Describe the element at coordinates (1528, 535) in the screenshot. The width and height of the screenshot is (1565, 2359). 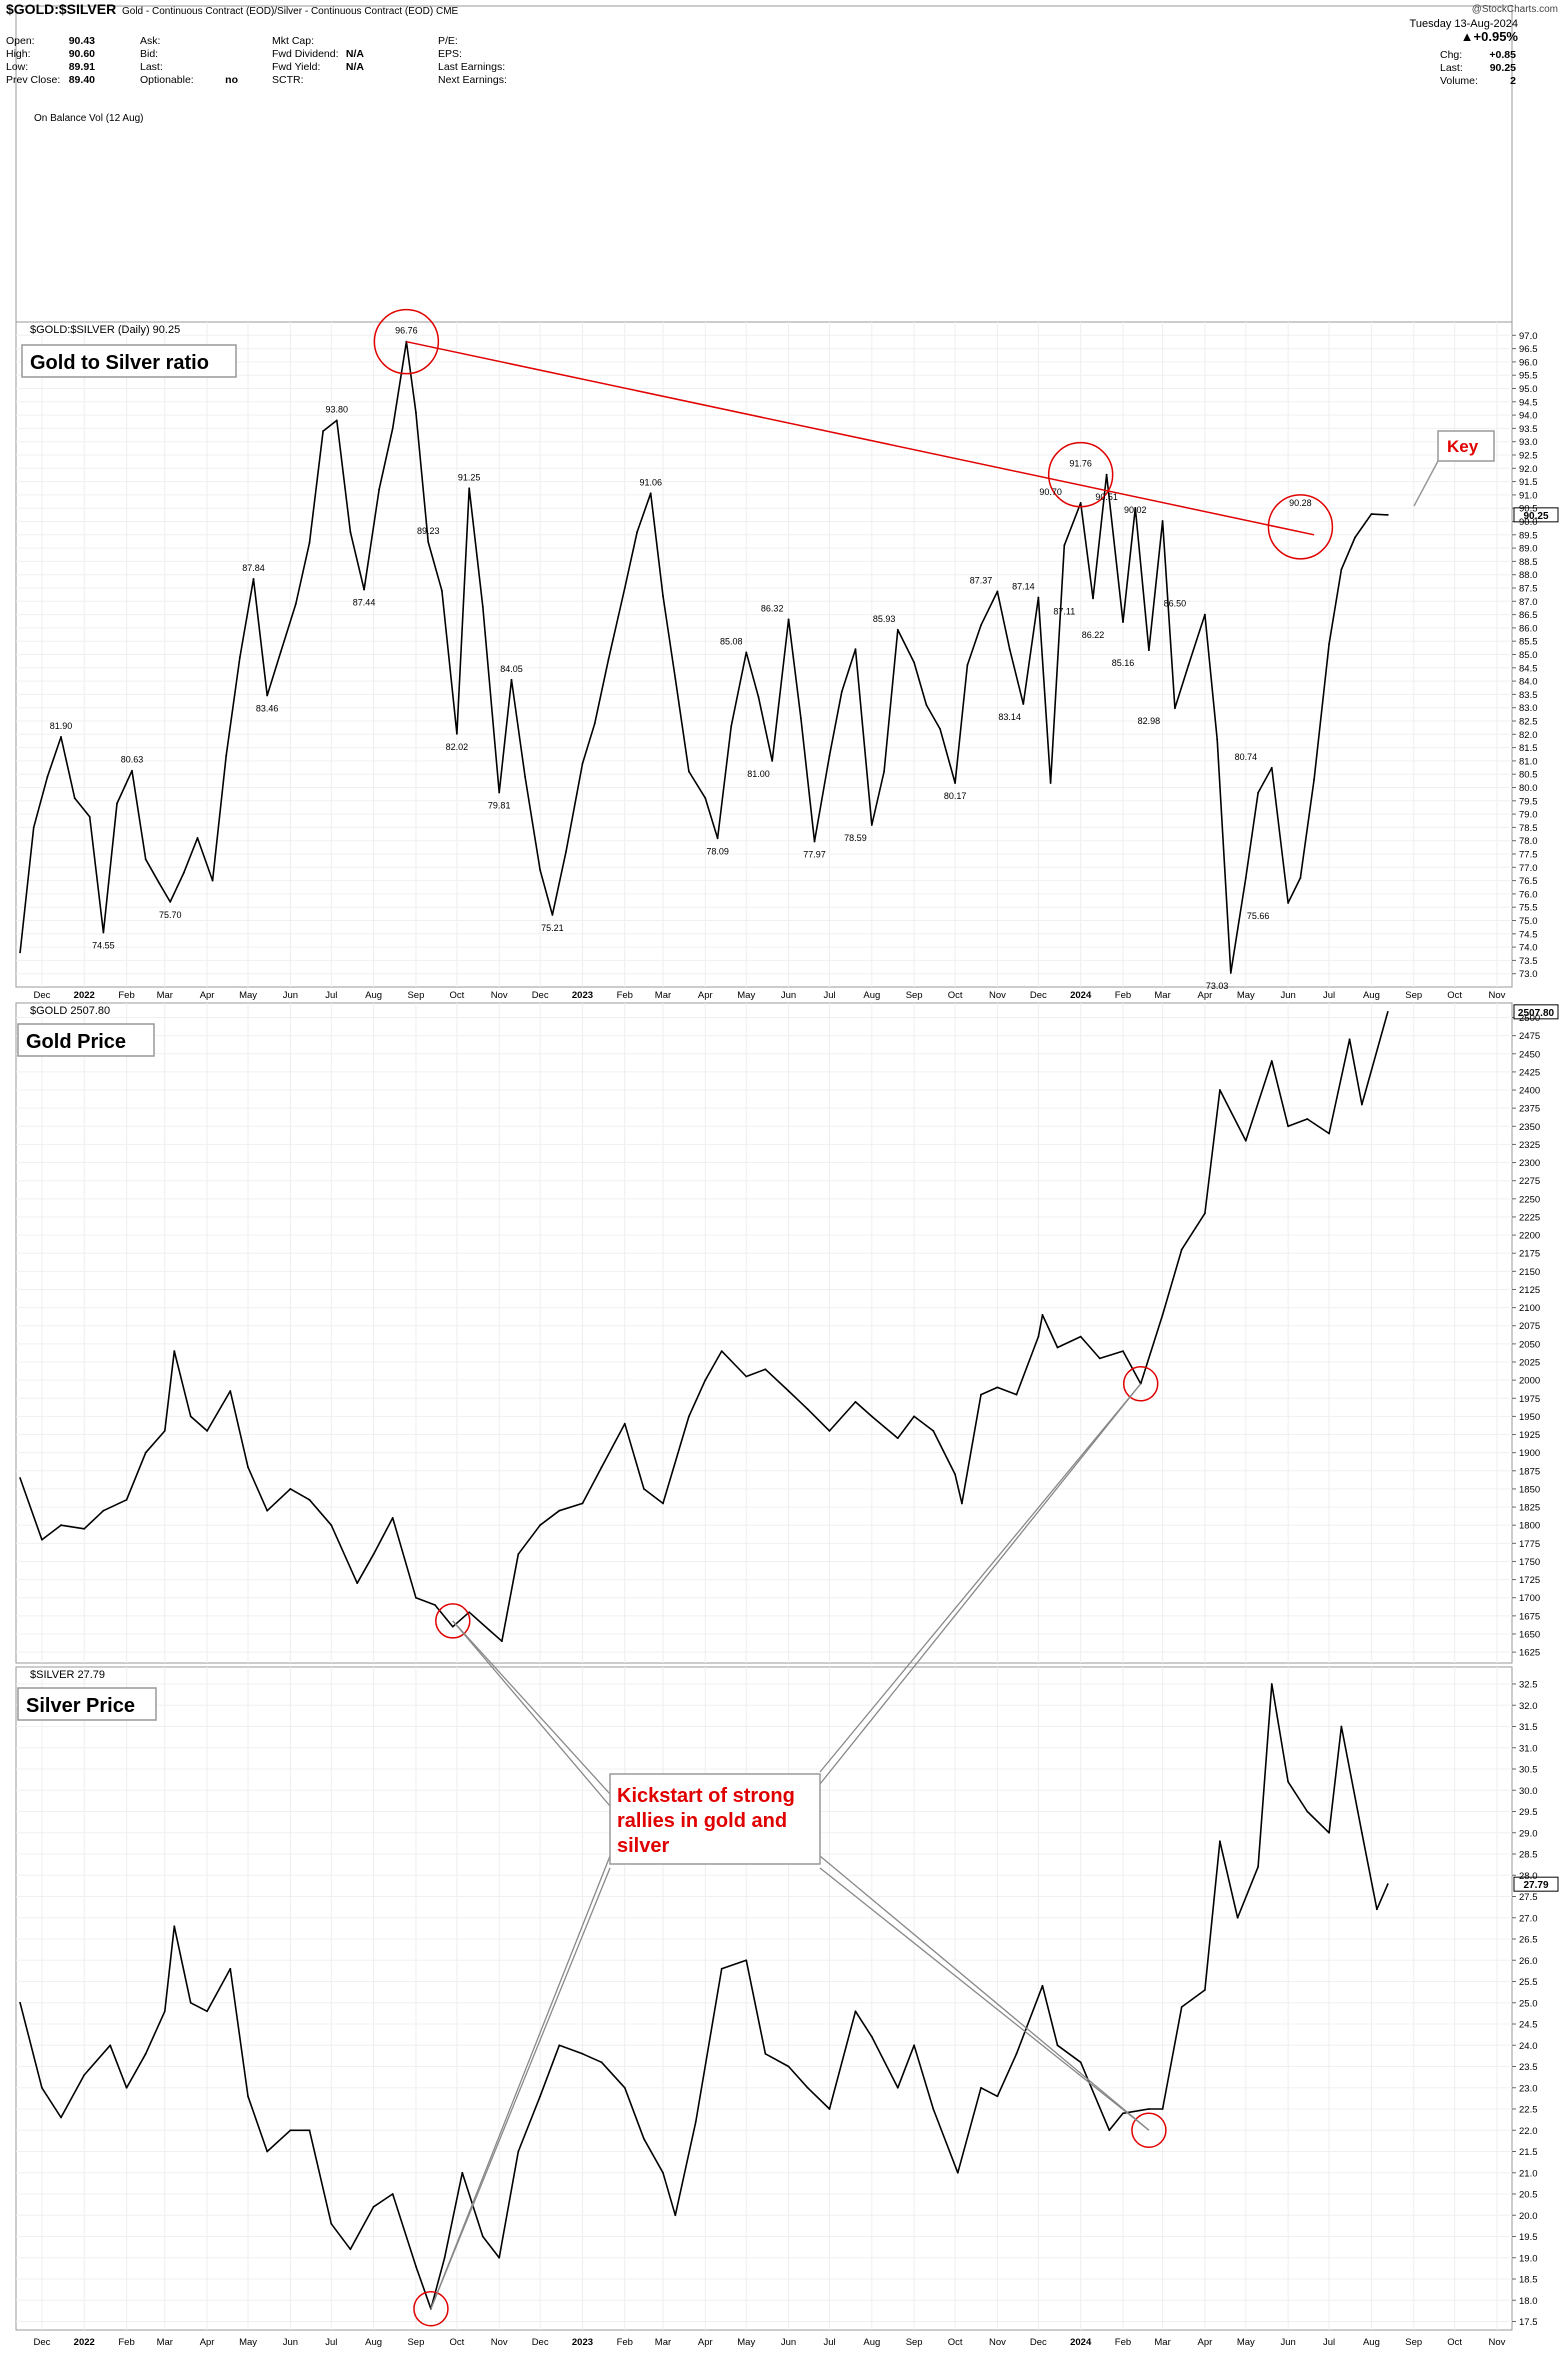
I see `y-tick-label: 89.5` at that location.